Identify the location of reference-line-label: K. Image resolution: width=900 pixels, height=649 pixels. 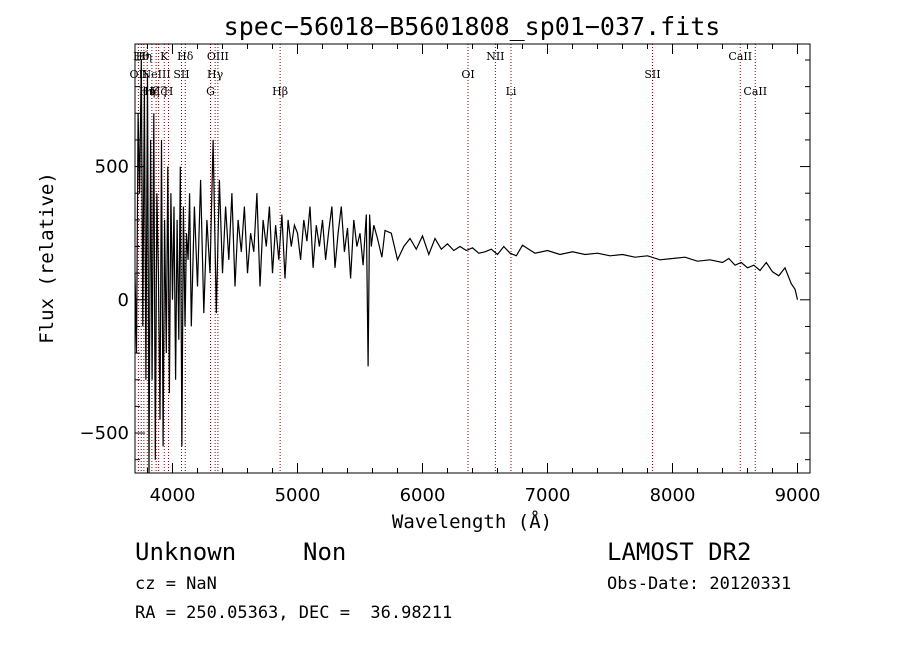
(164, 56).